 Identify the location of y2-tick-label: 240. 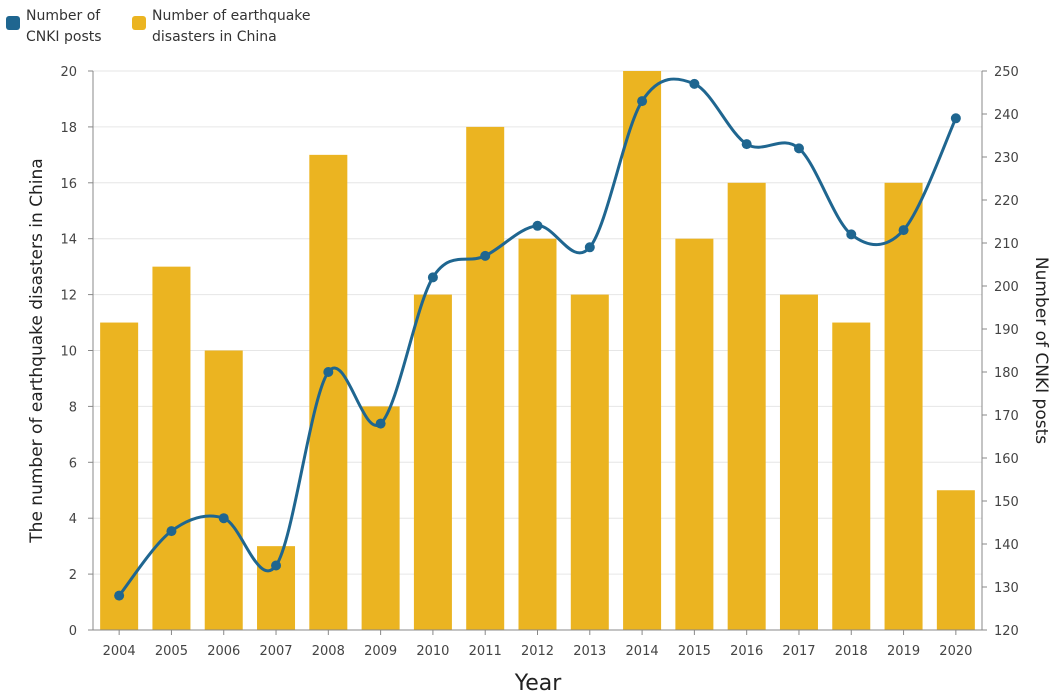
(1006, 115).